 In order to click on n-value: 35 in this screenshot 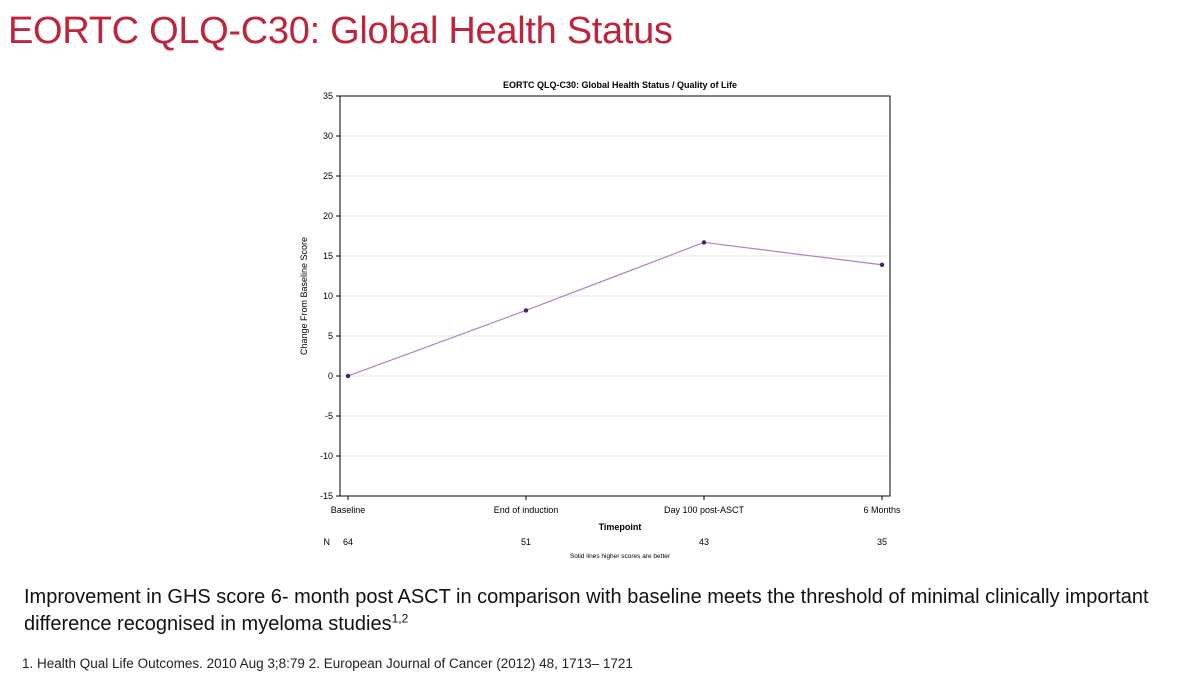, I will do `click(882, 542)`.